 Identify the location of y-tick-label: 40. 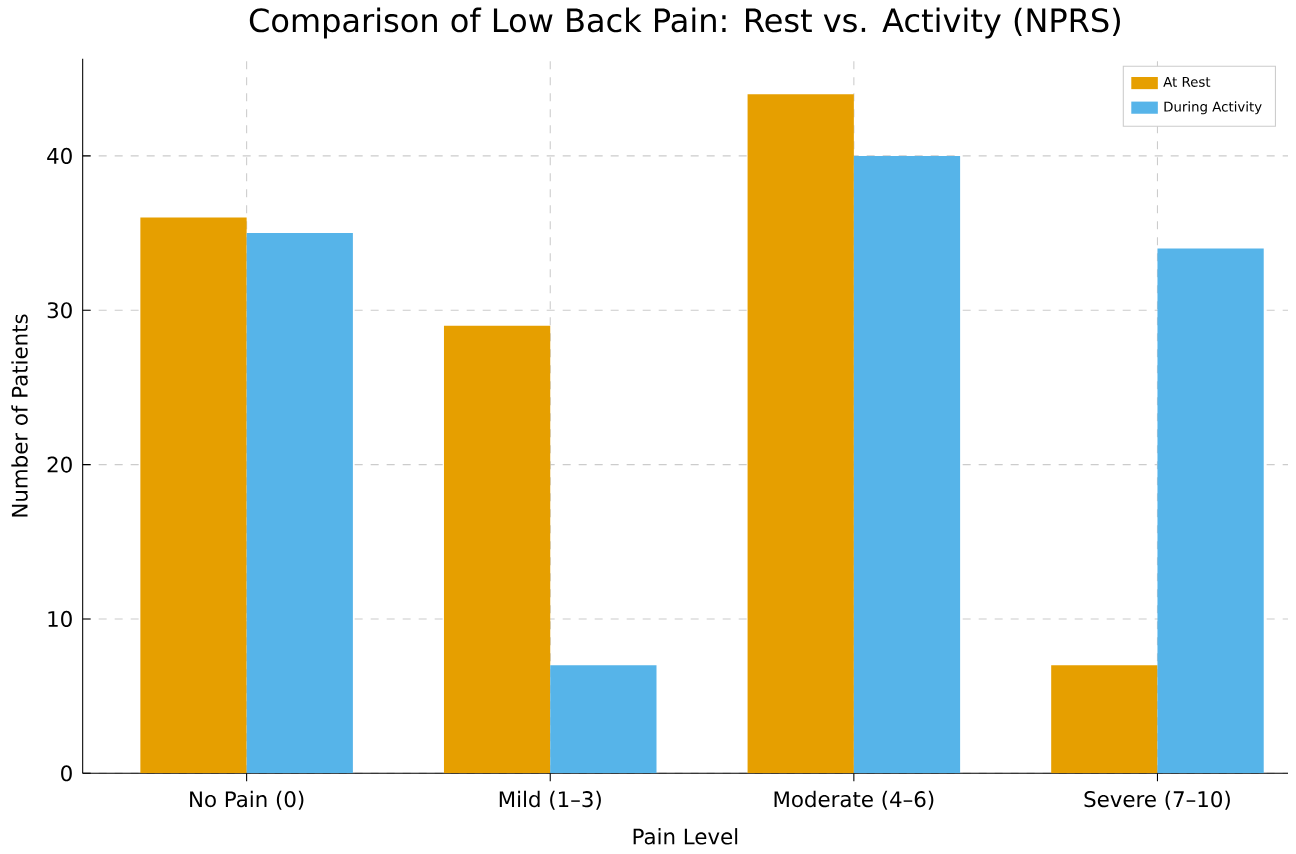
(59, 156).